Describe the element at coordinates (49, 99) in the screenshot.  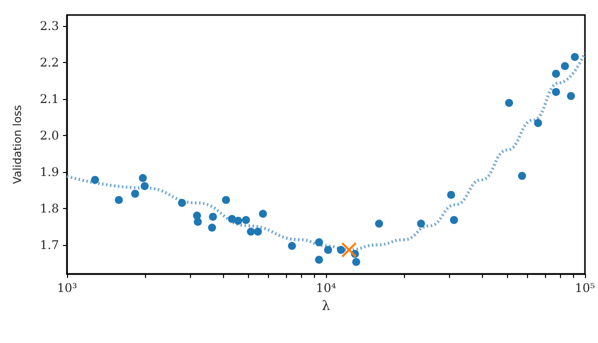
I see `y-tick-label: 2.1` at that location.